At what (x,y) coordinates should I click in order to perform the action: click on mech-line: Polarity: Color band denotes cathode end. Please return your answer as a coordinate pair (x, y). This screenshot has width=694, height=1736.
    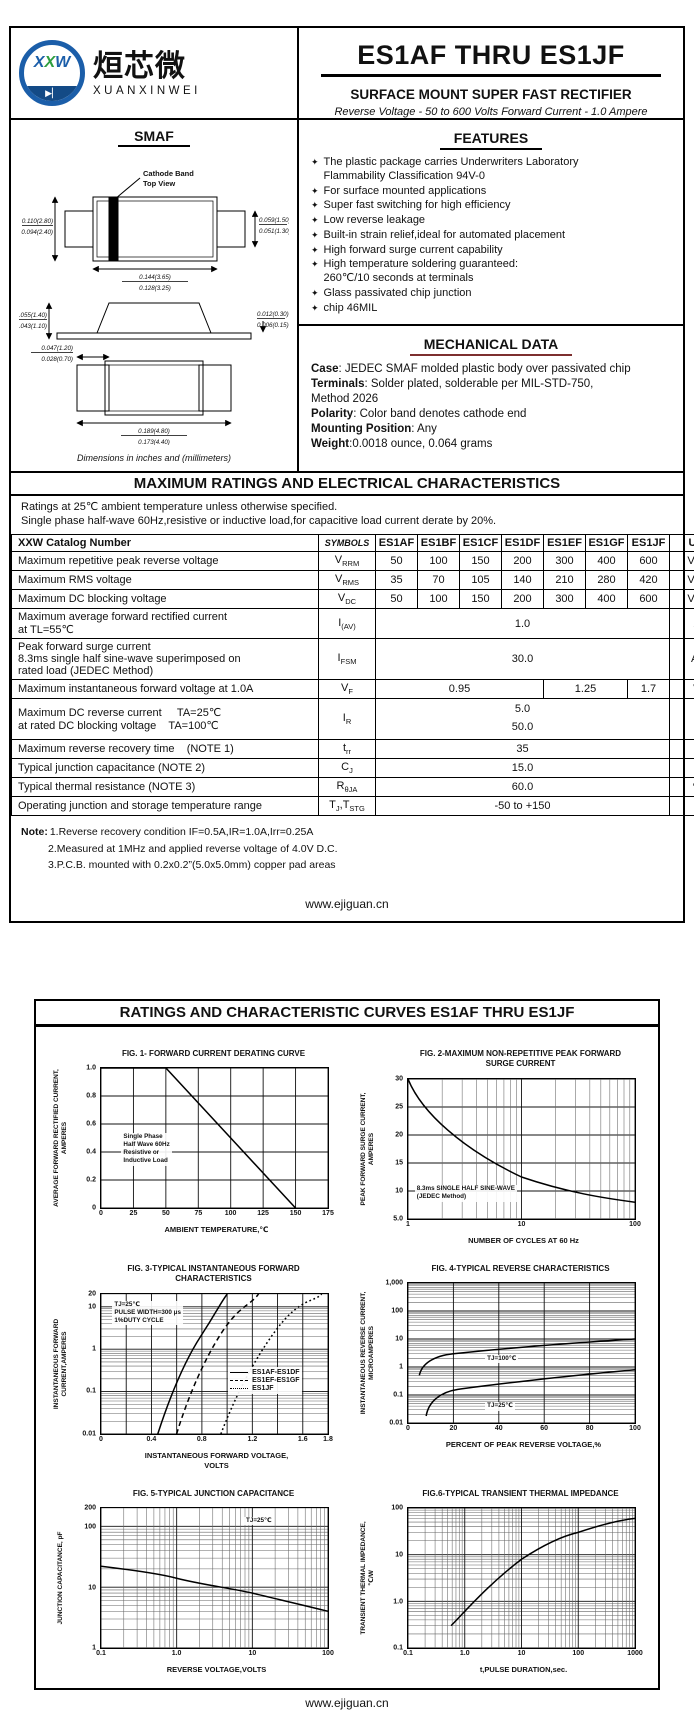
    Looking at the image, I should click on (419, 414).